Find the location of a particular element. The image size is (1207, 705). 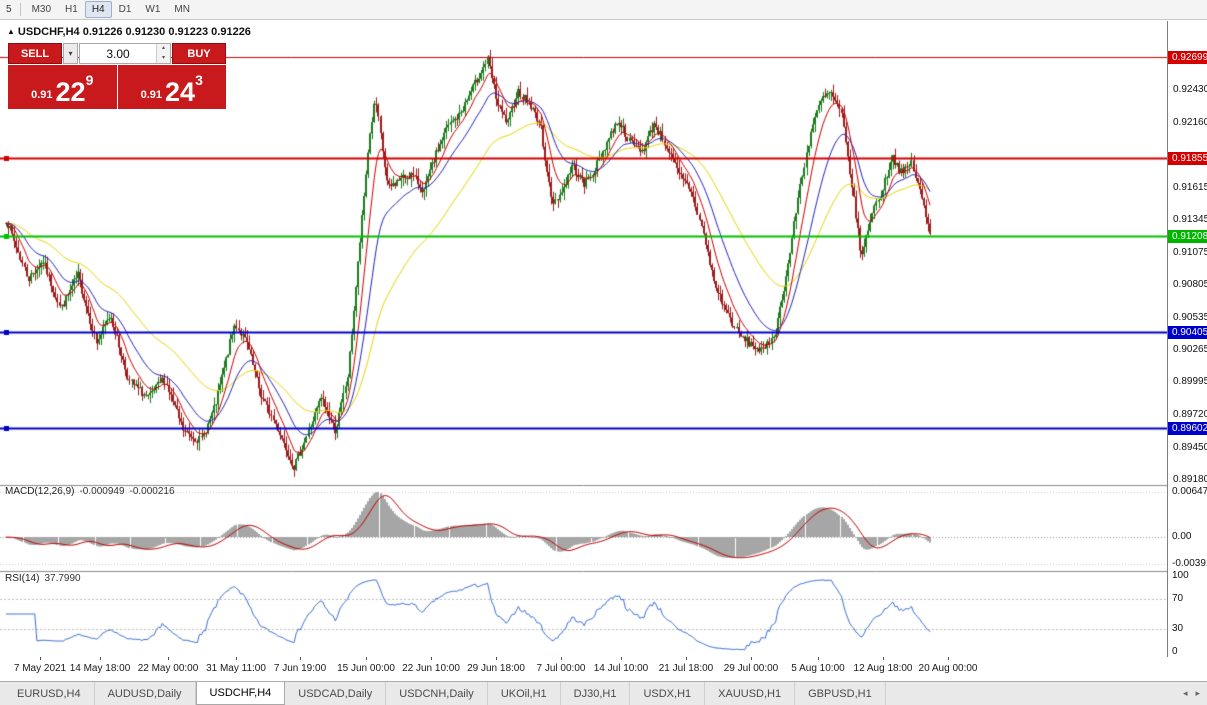

price-axis-tick: 0.91075 is located at coordinates (1190, 252).